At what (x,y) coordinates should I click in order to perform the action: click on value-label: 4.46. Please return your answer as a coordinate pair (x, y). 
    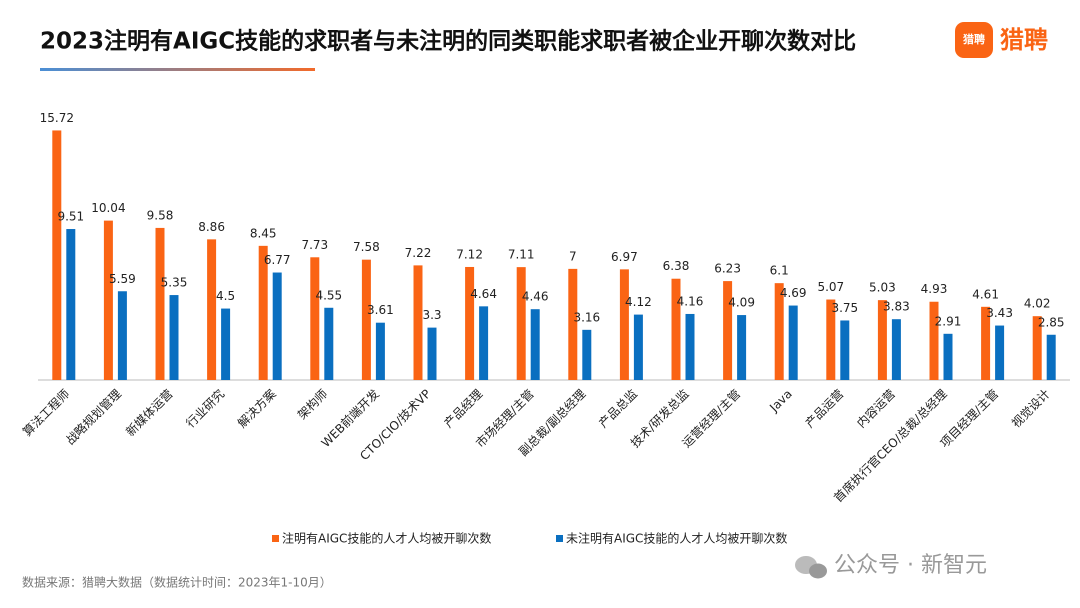
    Looking at the image, I should click on (535, 297).